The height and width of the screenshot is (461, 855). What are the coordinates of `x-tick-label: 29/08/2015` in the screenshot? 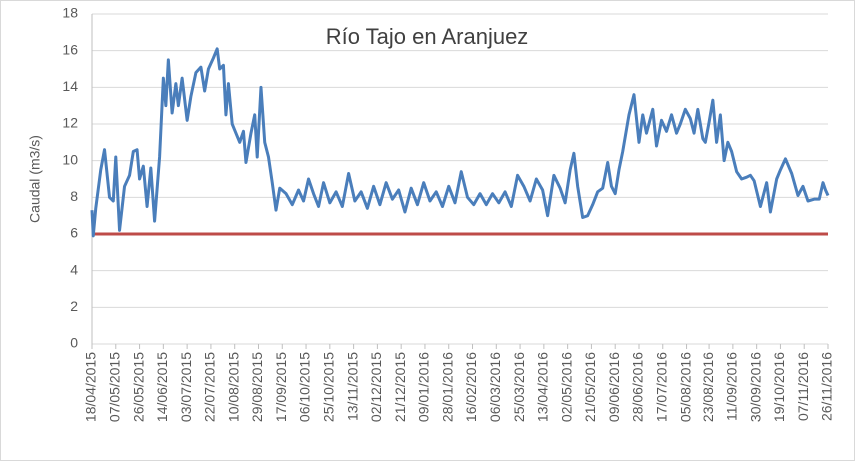 It's located at (257, 387).